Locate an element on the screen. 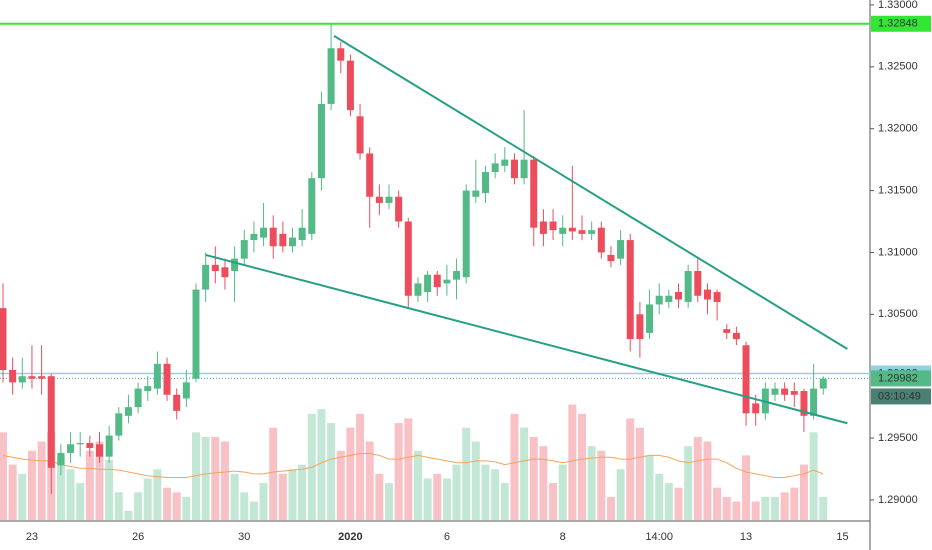 The width and height of the screenshot is (932, 550). last-price-label-bg is located at coordinates (901, 378).